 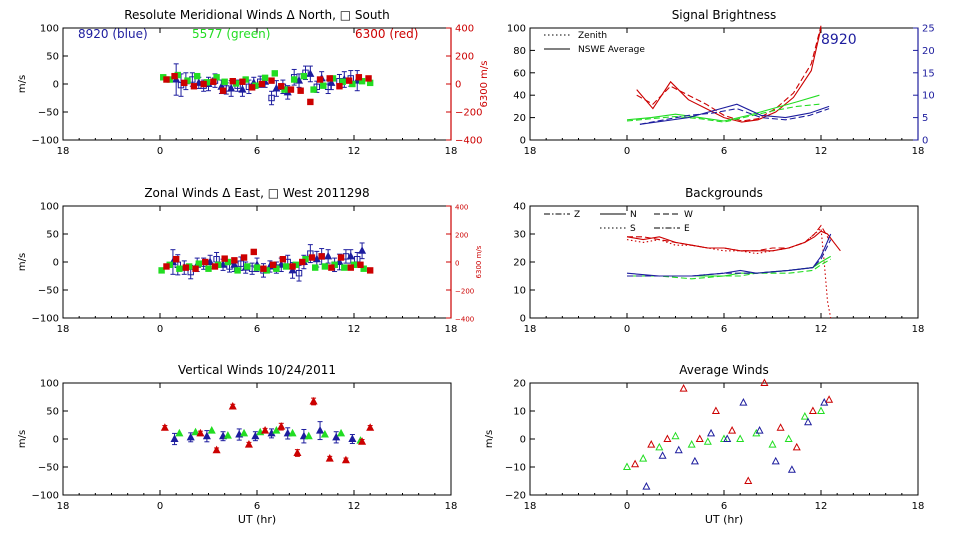 What do you see at coordinates (160, 506) in the screenshot?
I see `x-tick-label: 0` at bounding box center [160, 506].